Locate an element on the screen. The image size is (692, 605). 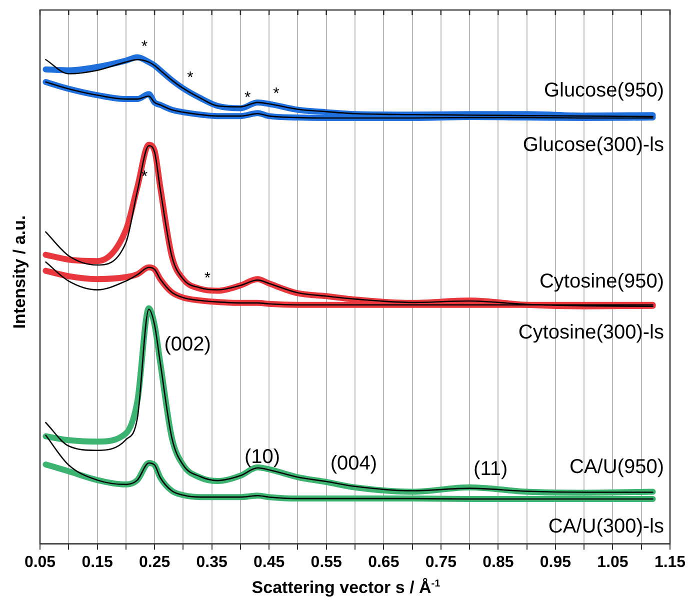
y-axis-title: Intensity / a.u. is located at coordinates (20, 272).